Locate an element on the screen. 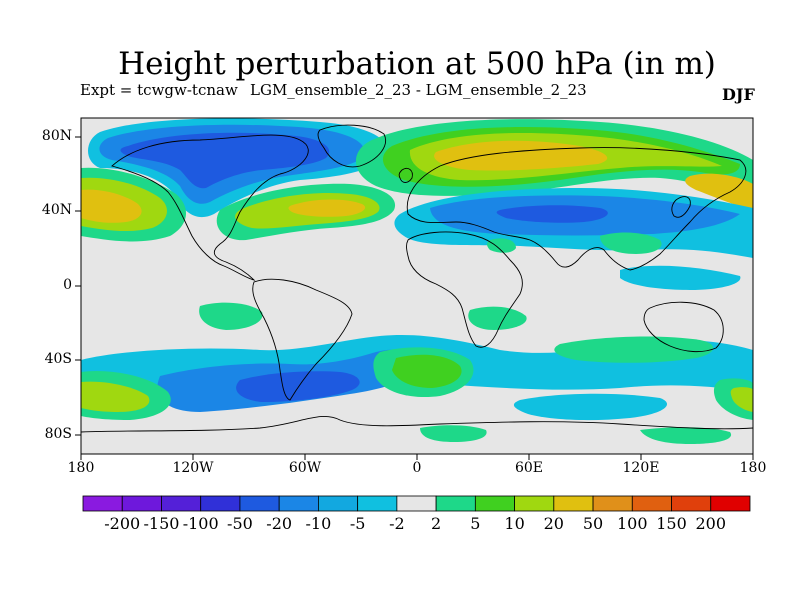 The height and width of the screenshot is (600, 800). colorbar-label-8: 2 is located at coordinates (436, 523).